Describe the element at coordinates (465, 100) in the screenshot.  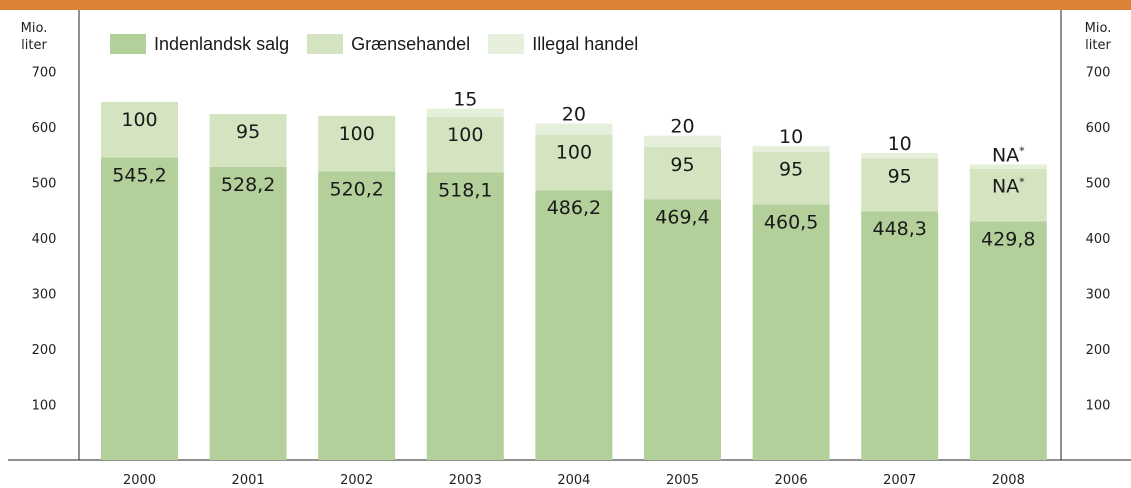
I see `data-label: 15` at that location.